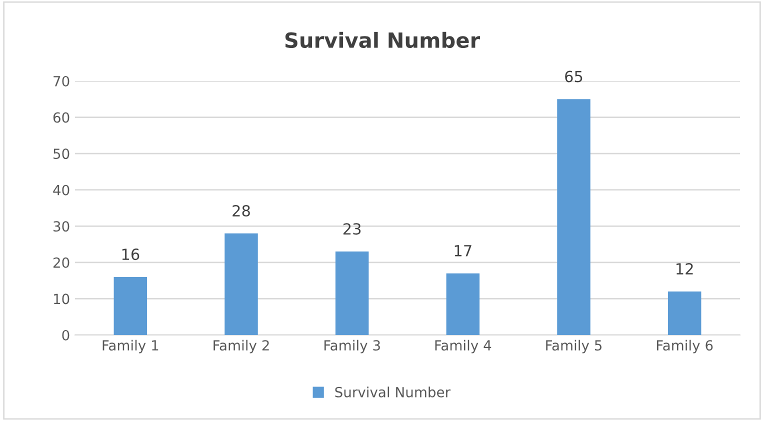 The width and height of the screenshot is (764, 421). Describe the element at coordinates (130, 347) in the screenshot. I see `x-tick-label: Family 1` at that location.